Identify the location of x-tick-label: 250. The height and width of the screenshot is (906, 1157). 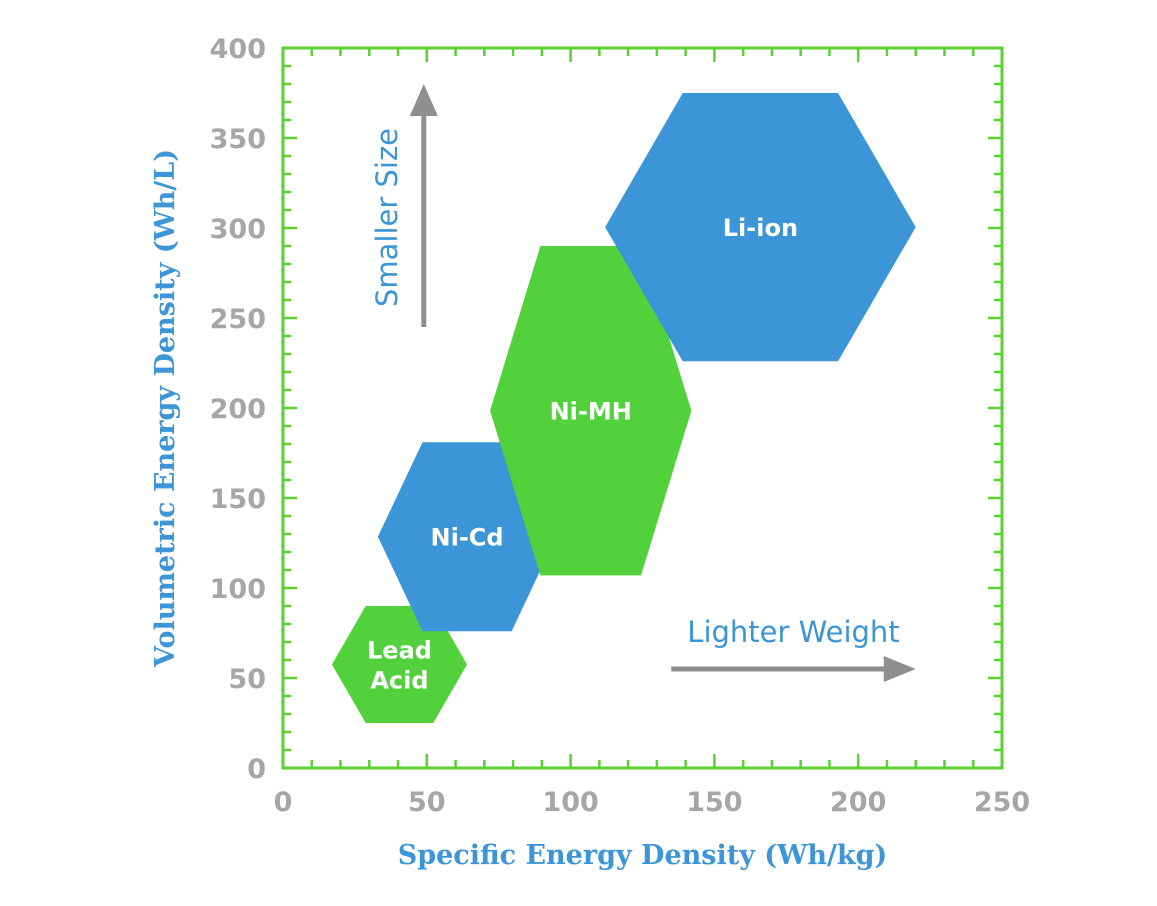
(1002, 802).